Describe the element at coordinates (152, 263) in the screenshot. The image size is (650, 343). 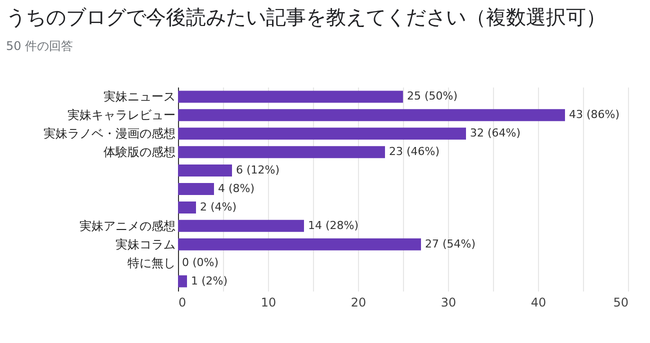
I see `y-tick-label: 特に無し` at that location.